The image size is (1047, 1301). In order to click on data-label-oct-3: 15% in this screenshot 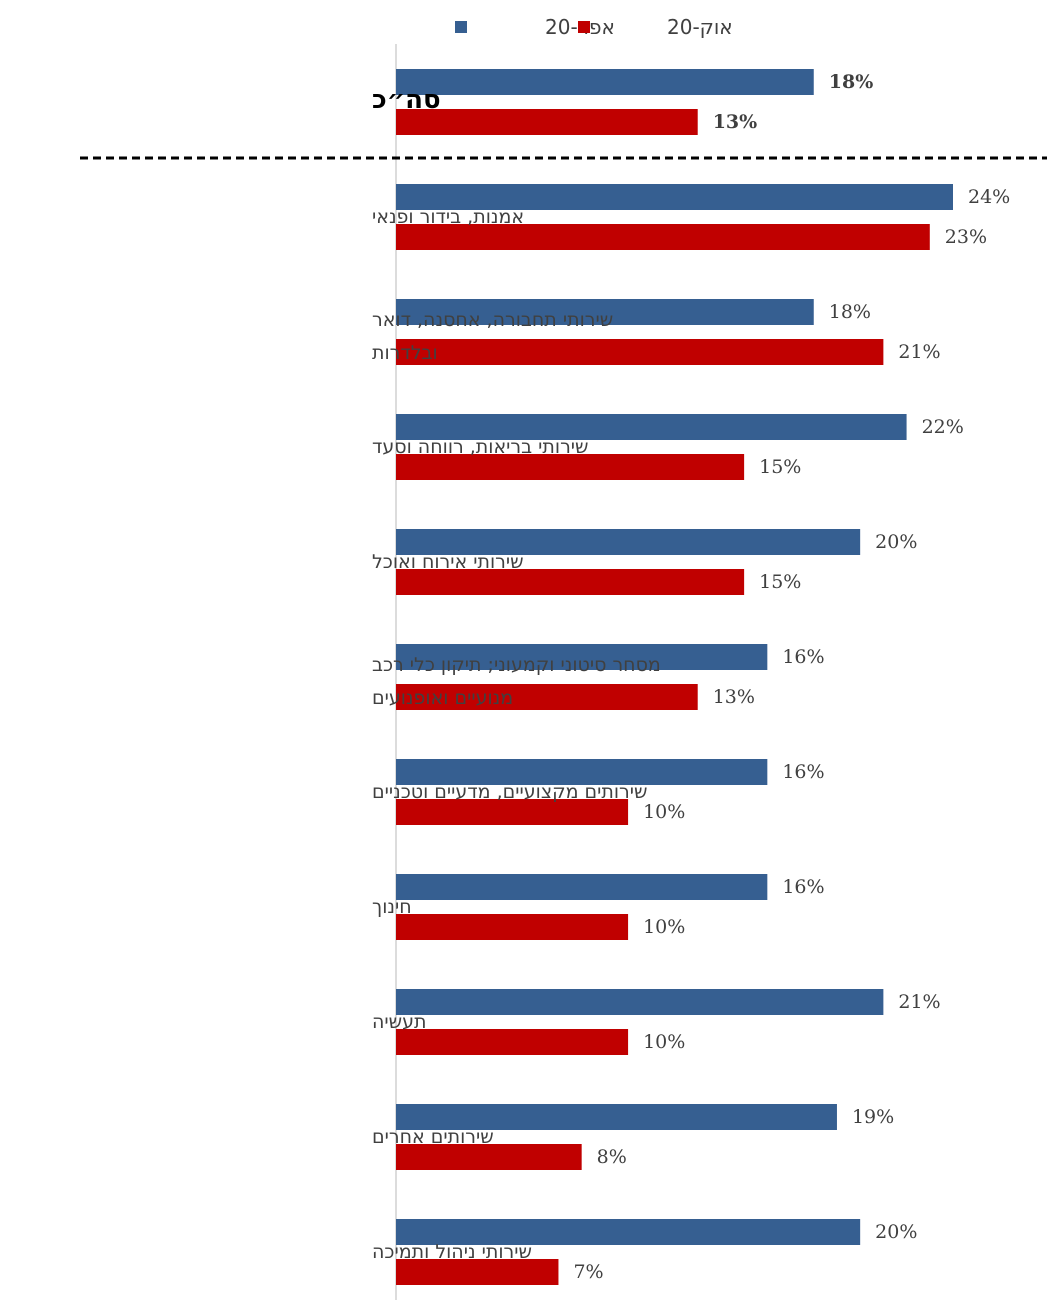, I will do `click(780, 467)`.